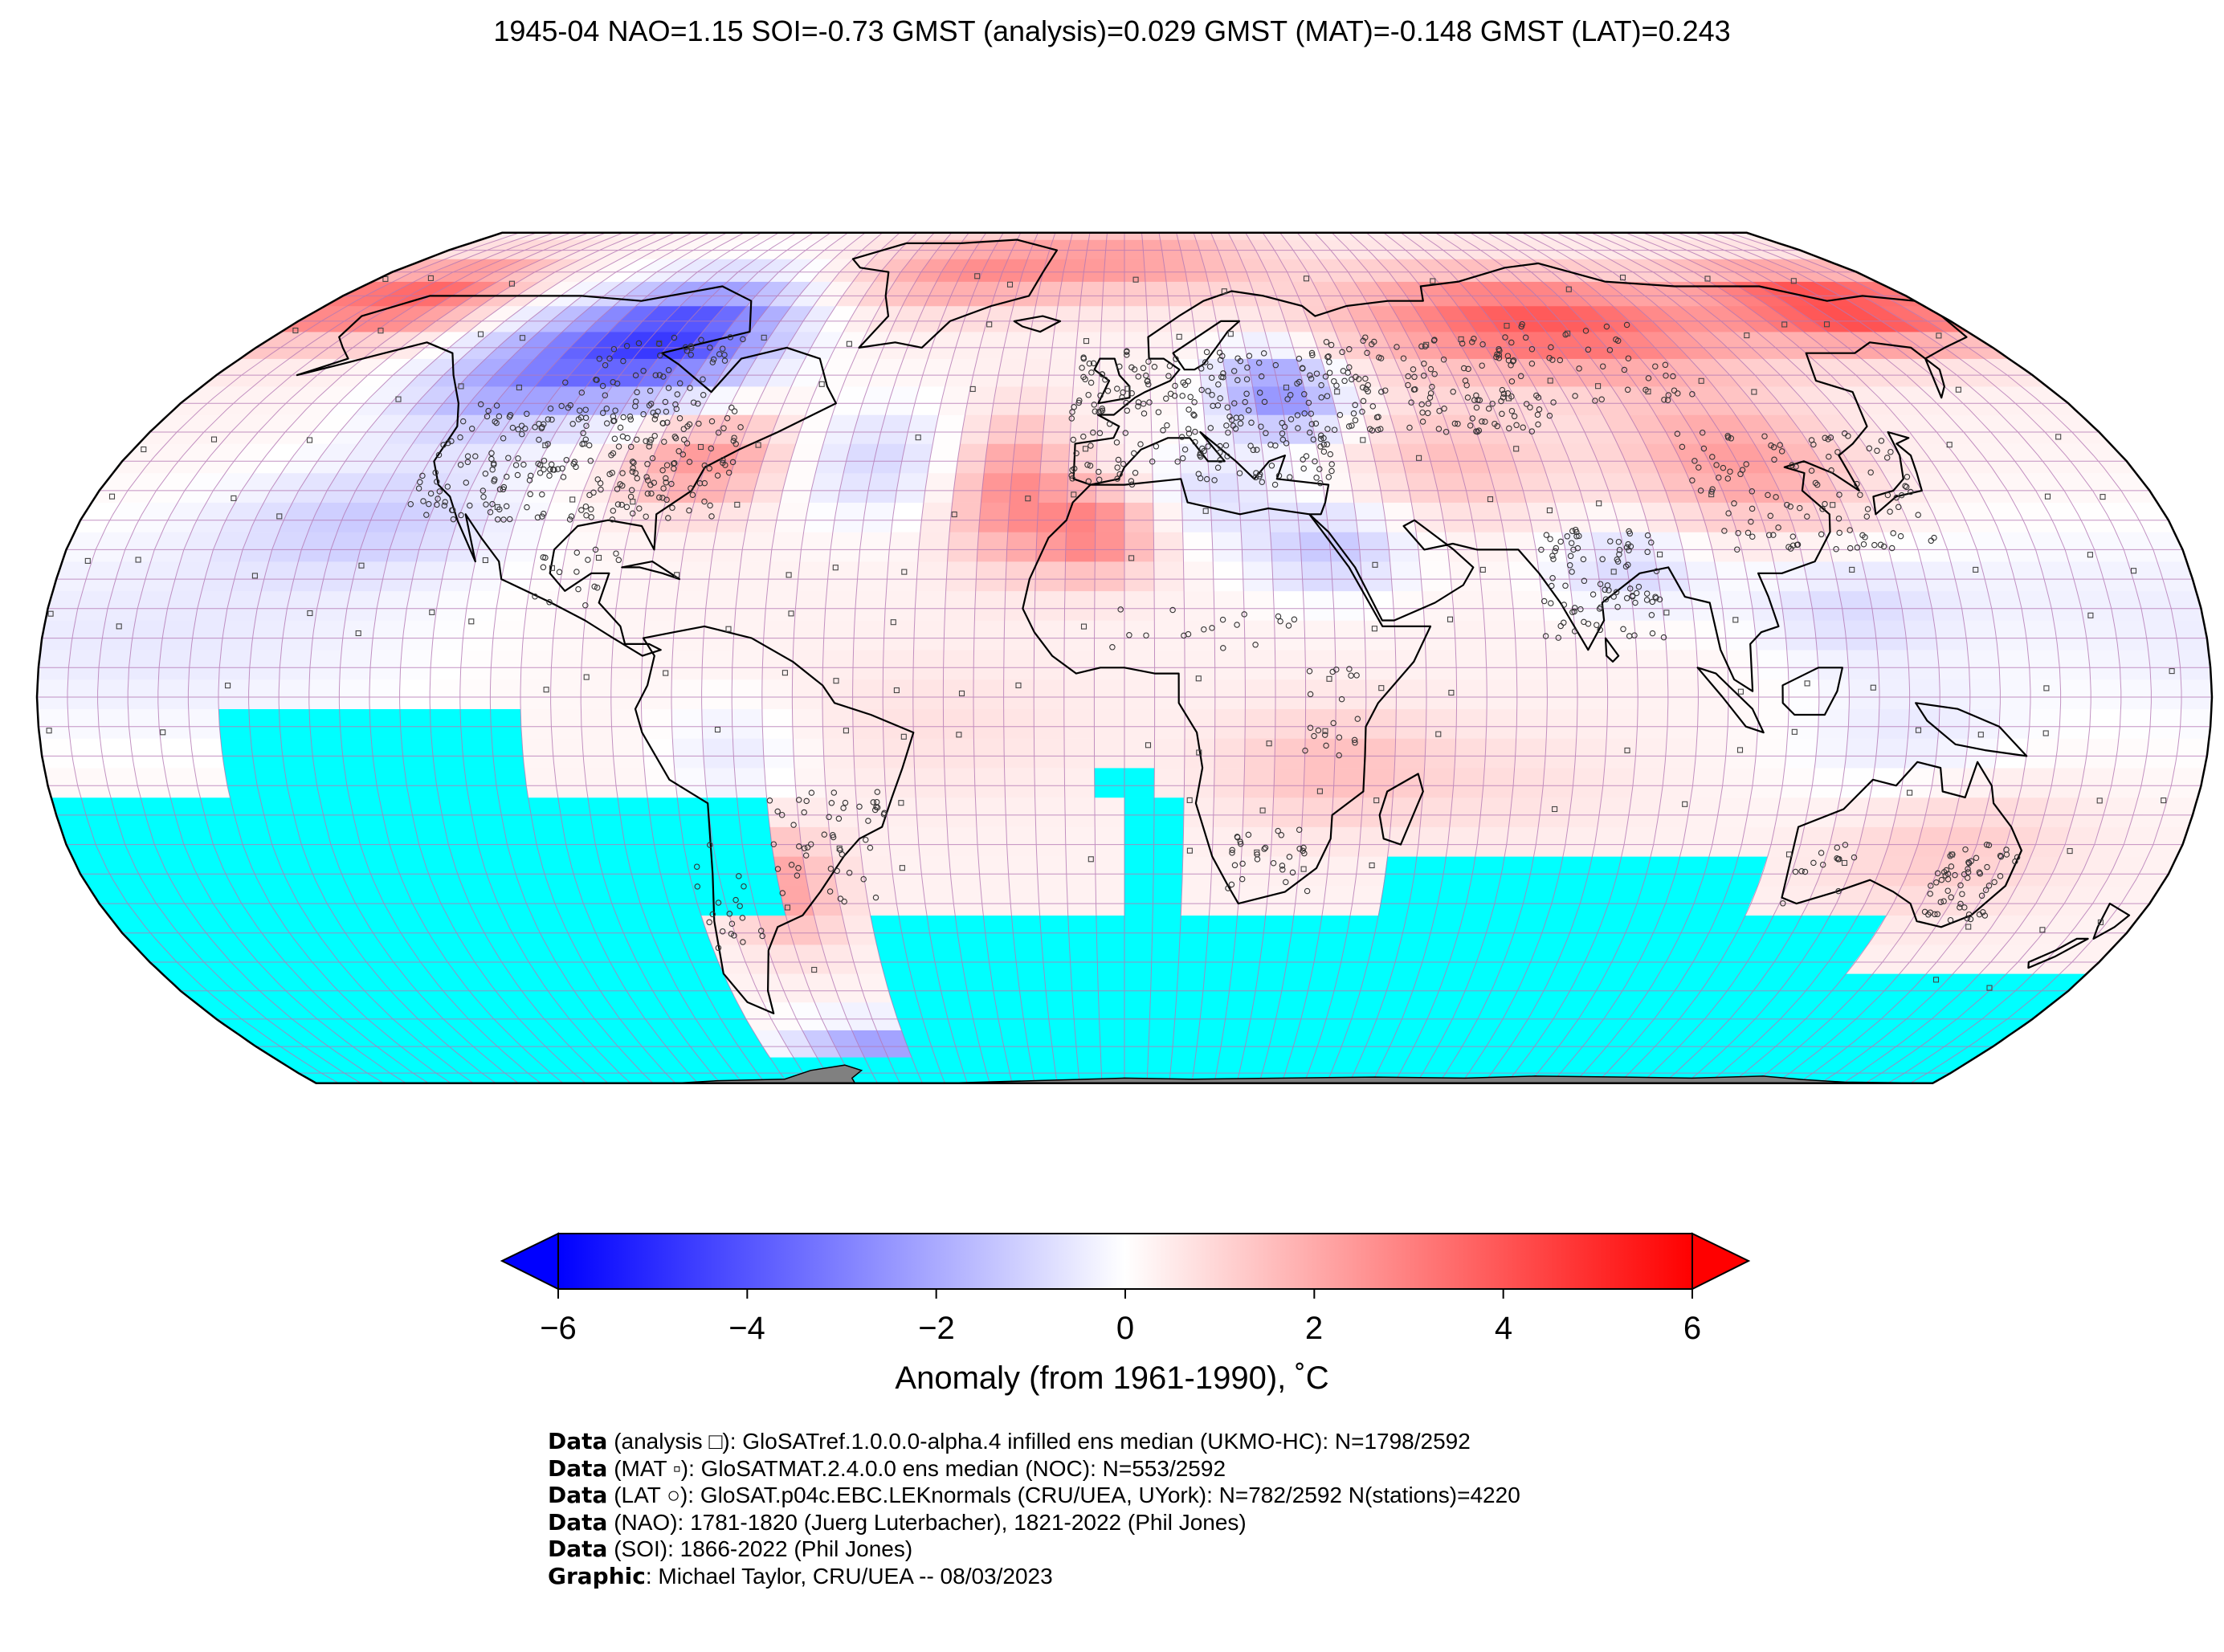 This screenshot has height=1652, width=2224. Describe the element at coordinates (578, 1441) in the screenshot. I see `credit-key: Data` at that location.